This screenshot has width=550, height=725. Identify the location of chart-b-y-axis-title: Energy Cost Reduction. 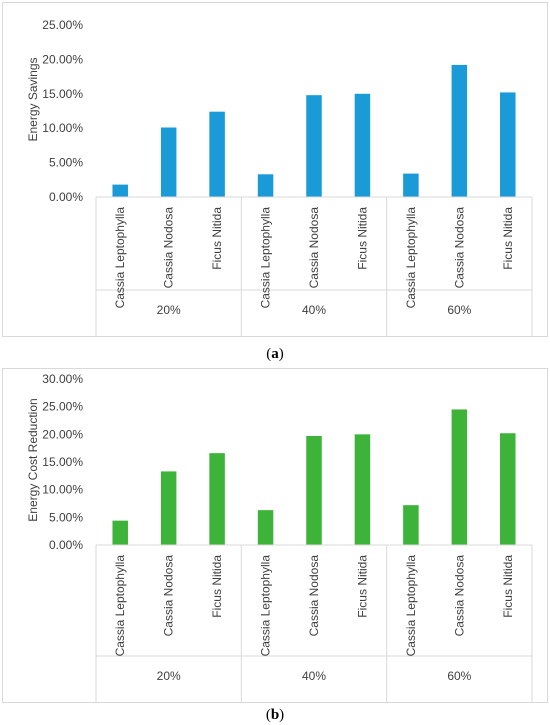
(33, 459).